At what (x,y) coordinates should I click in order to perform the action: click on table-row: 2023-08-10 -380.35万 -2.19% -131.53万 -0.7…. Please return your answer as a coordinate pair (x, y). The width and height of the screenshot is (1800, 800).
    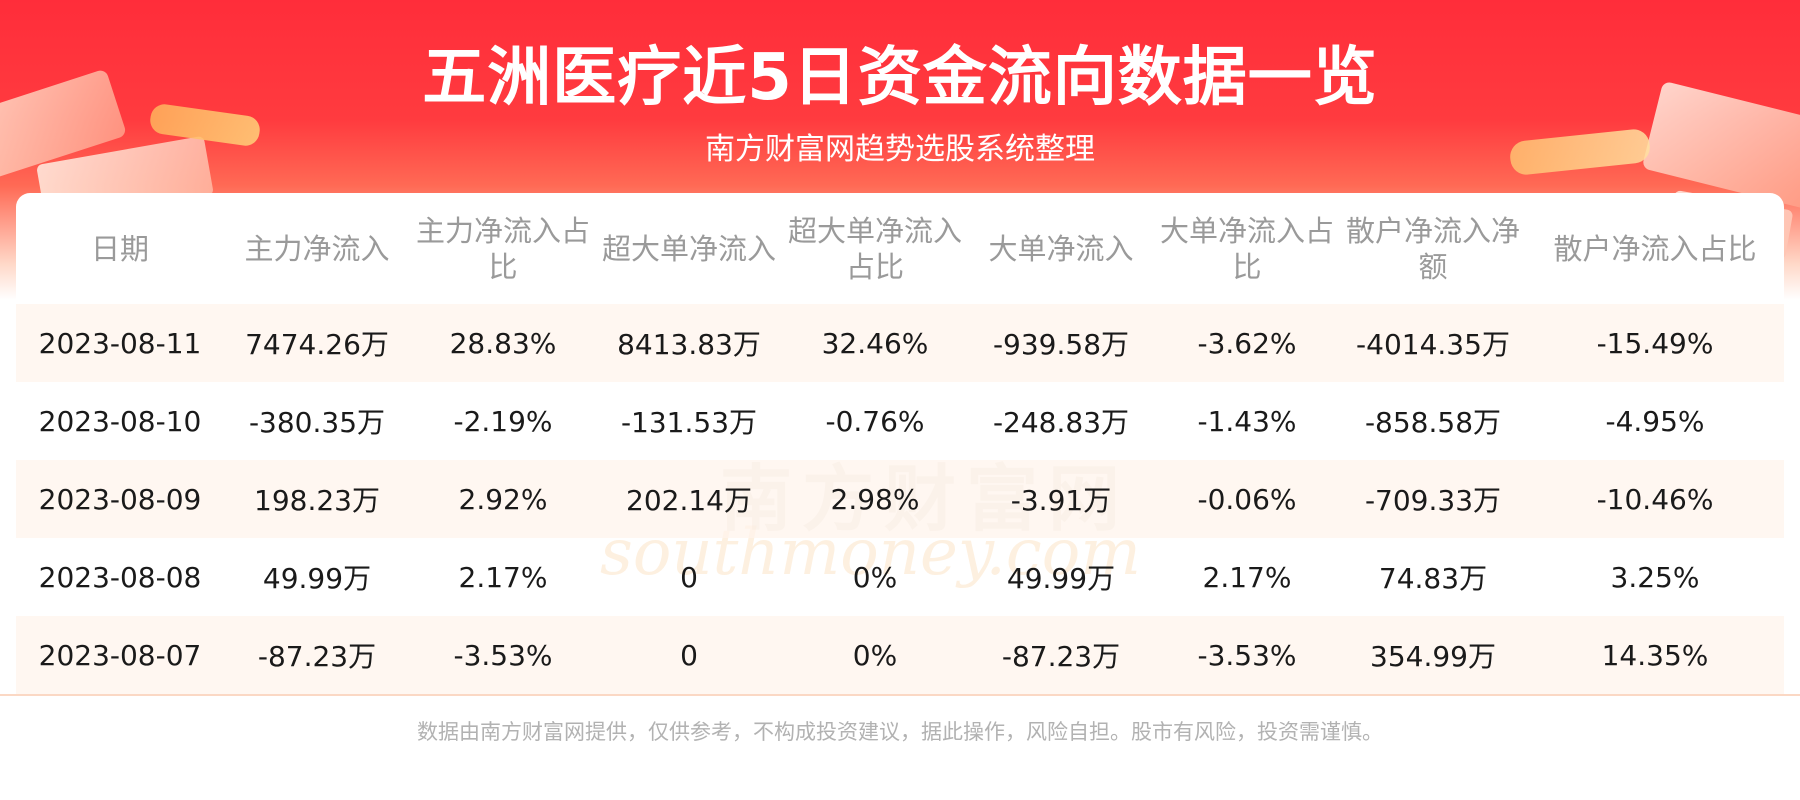
    Looking at the image, I should click on (900, 421).